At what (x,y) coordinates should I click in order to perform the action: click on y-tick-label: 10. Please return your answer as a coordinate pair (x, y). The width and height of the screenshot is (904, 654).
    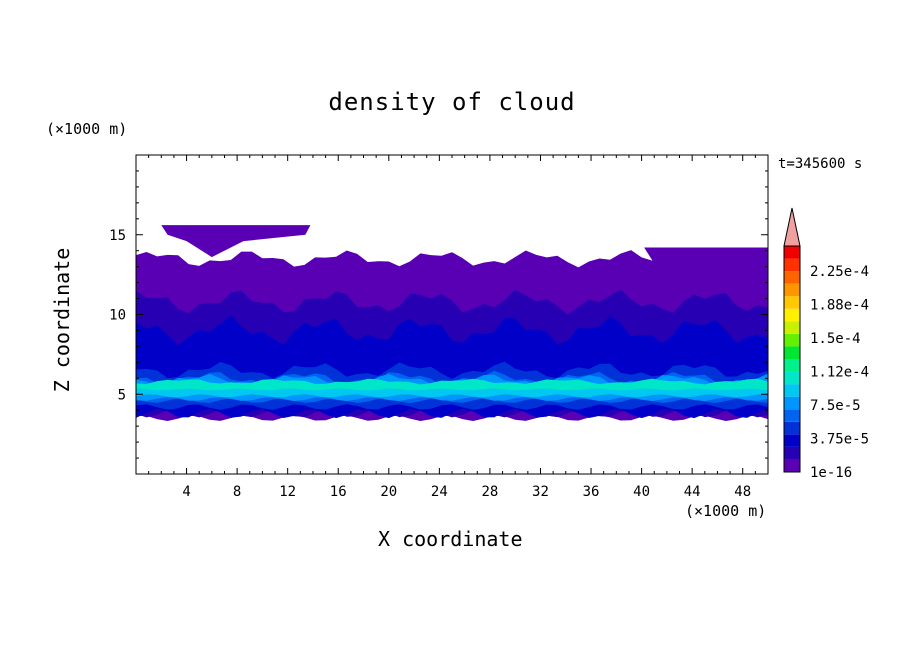
    Looking at the image, I should click on (117, 316).